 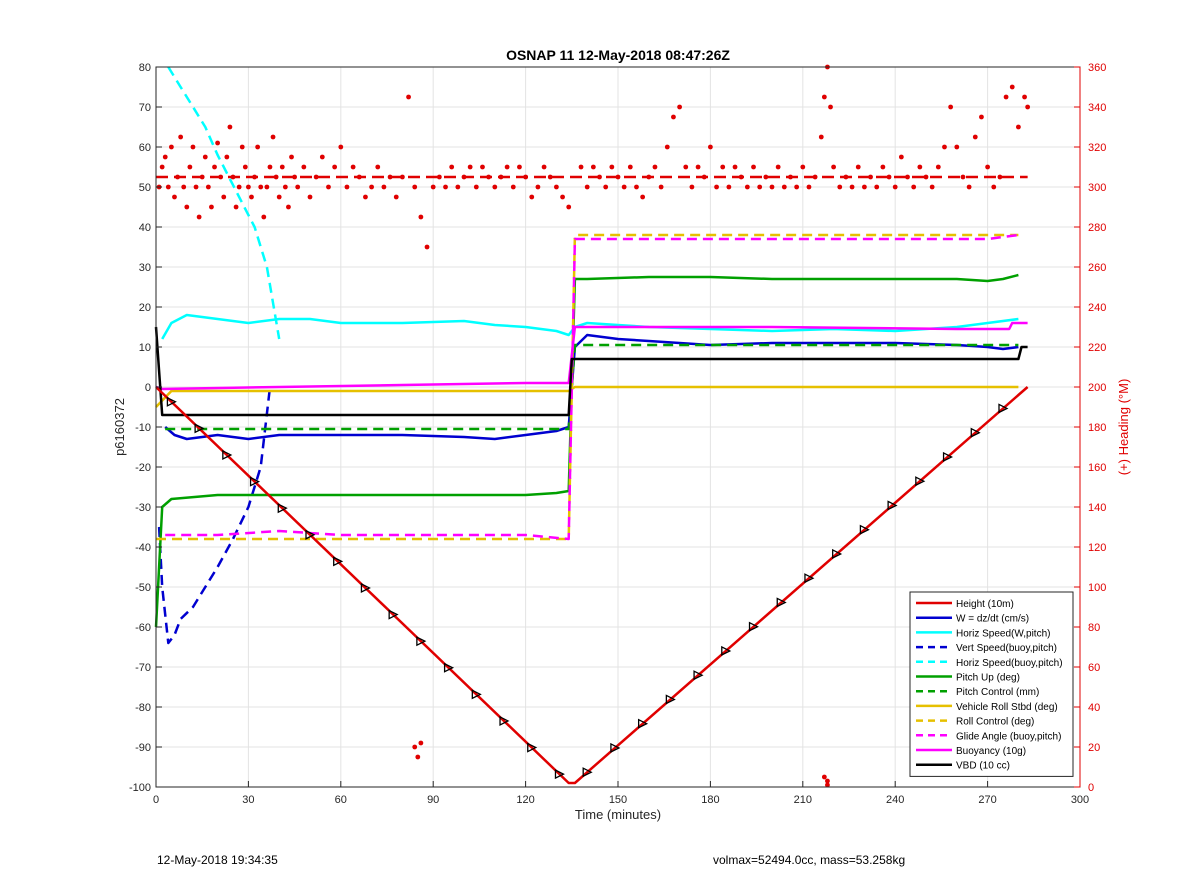 What do you see at coordinates (156, 800) in the screenshot?
I see `x-tick-label: 0` at bounding box center [156, 800].